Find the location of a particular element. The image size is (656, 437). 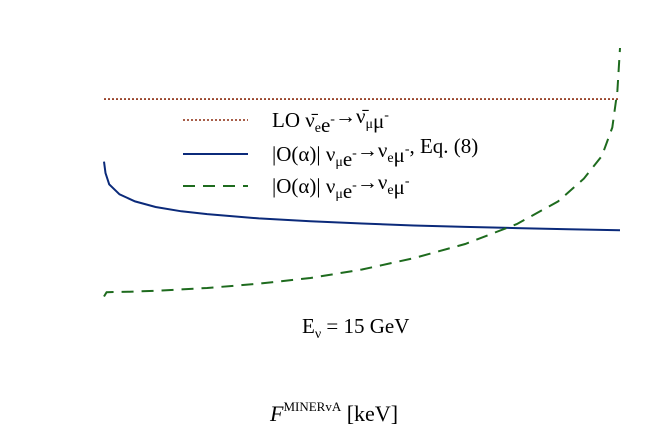

legend-label-3: |O(α)| νμe-→νeμ- is located at coordinates (341, 186).